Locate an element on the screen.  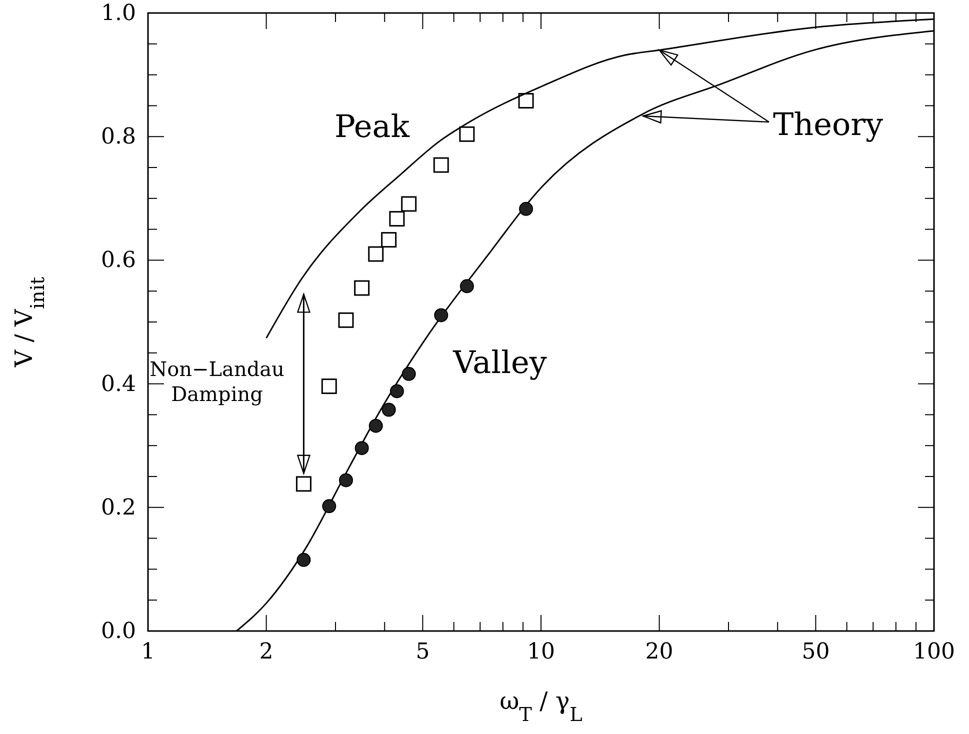
y-tick-label: 0.0 is located at coordinates (118, 631).